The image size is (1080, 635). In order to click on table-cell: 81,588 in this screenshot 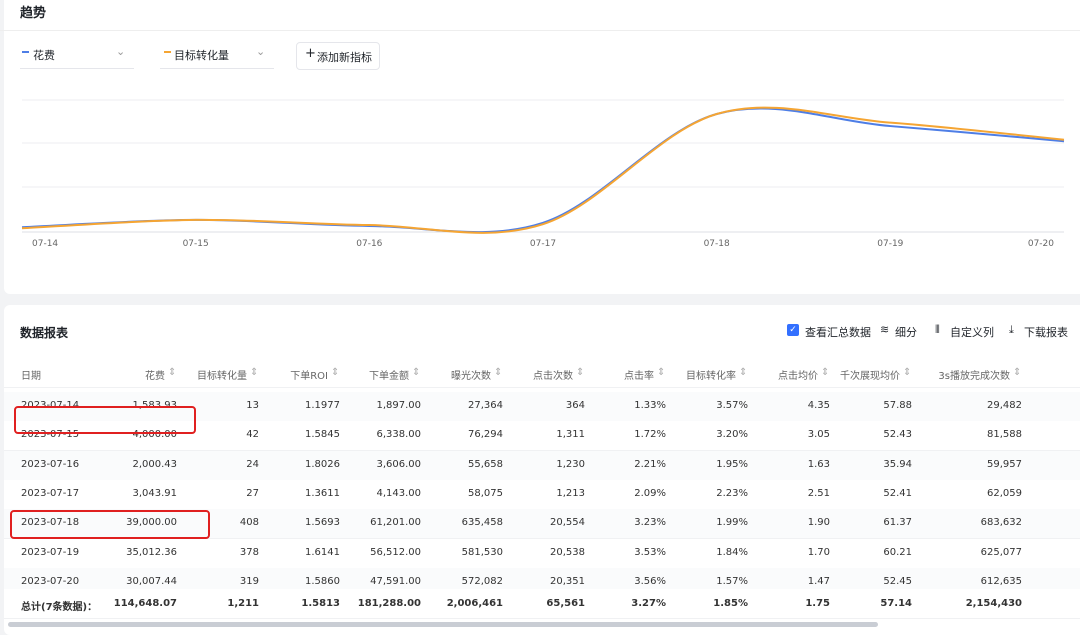, I will do `click(1004, 434)`.